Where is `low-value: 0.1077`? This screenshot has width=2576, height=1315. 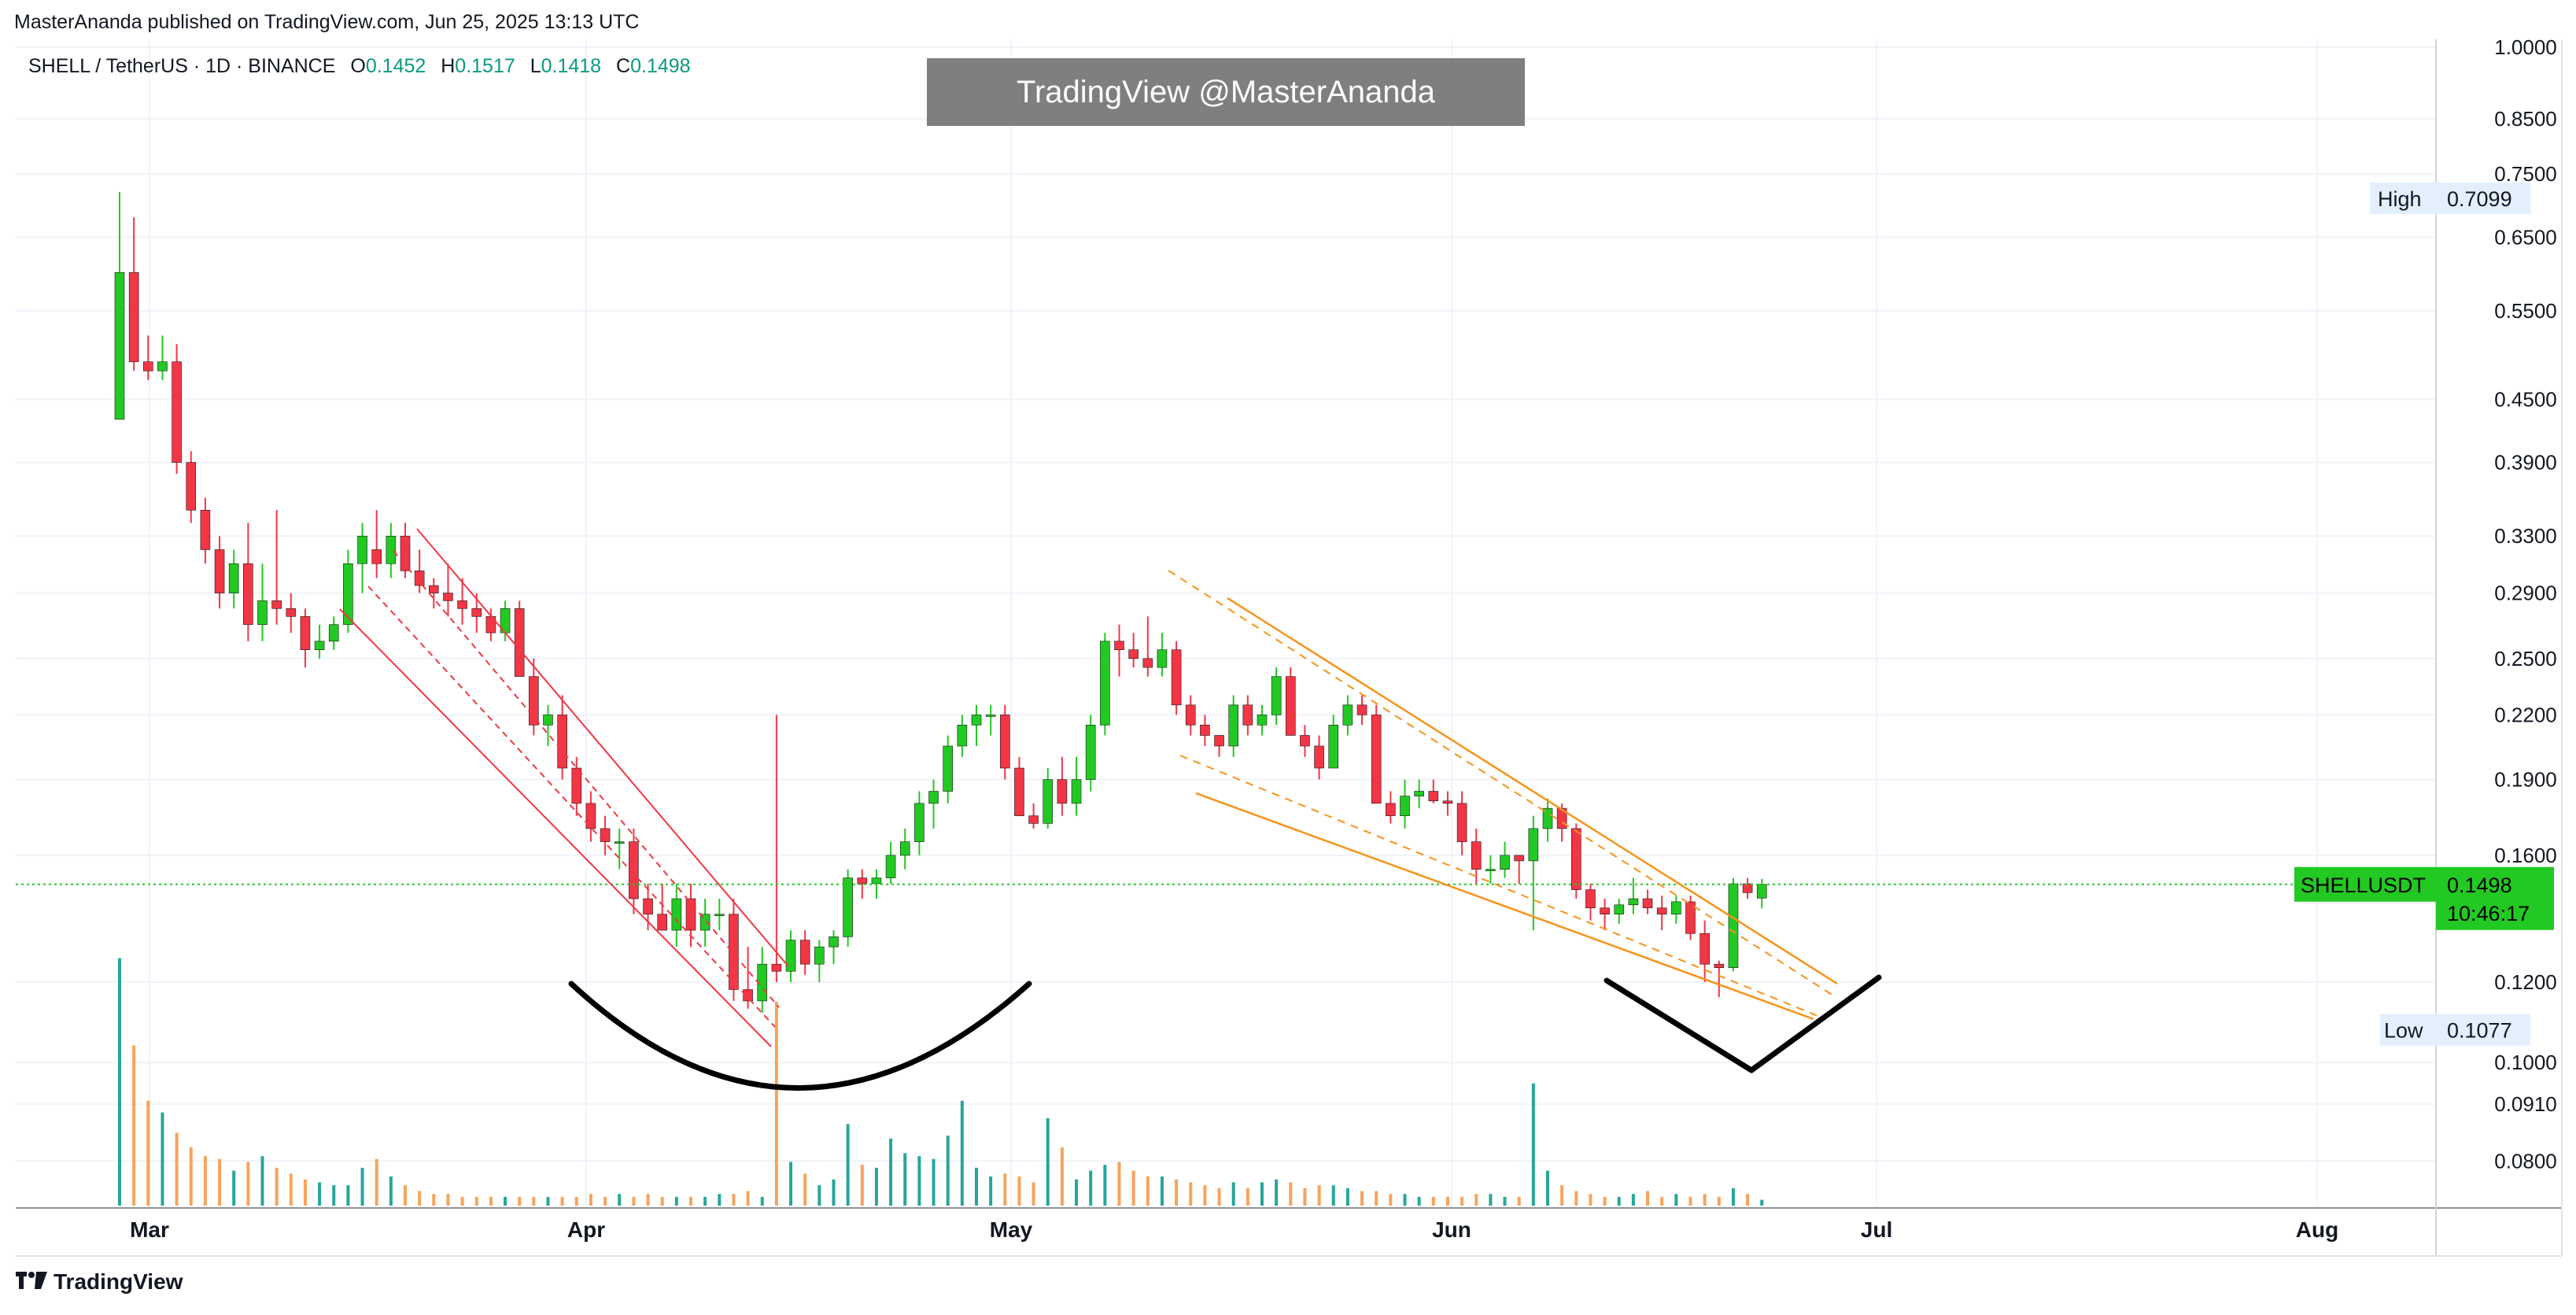
low-value: 0.1077 is located at coordinates (2479, 1031).